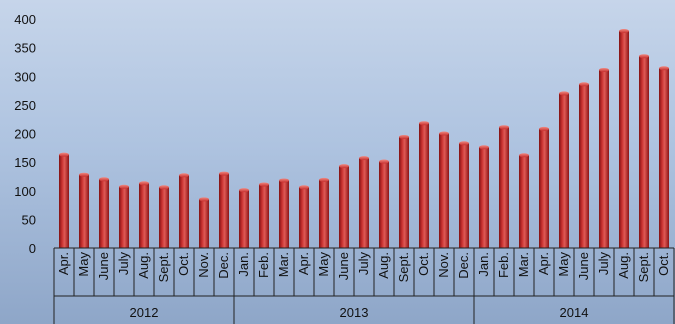  I want to click on year-group-label: 2013, so click(354, 312).